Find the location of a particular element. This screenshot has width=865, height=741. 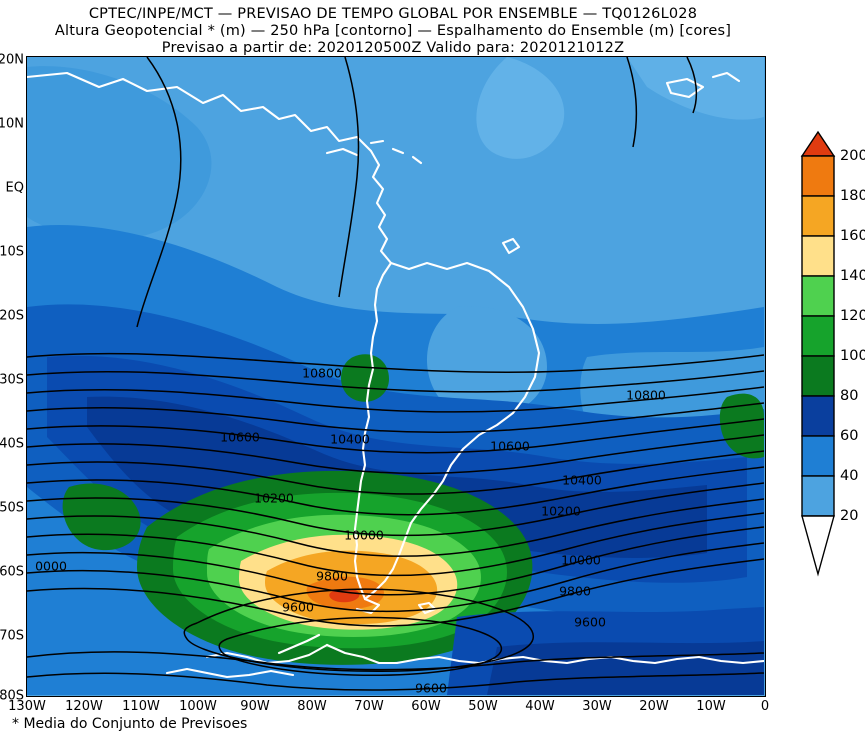

x-tick-label: 20W is located at coordinates (654, 706).